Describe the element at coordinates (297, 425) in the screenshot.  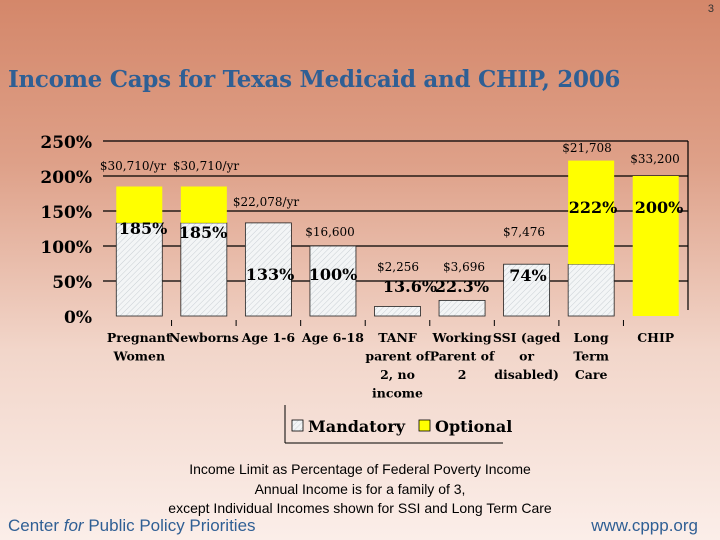
I see `legend-swatch-mandatory` at that location.